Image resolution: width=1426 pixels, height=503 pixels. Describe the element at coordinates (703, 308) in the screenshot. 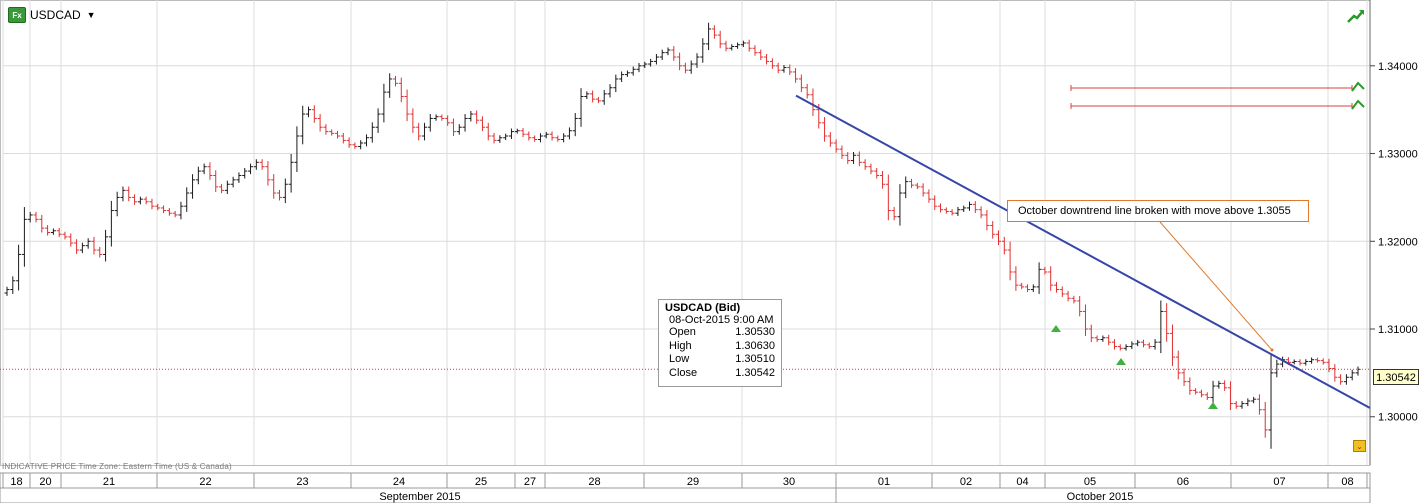

I see `info-box-title: USDCAD (Bid)` at that location.